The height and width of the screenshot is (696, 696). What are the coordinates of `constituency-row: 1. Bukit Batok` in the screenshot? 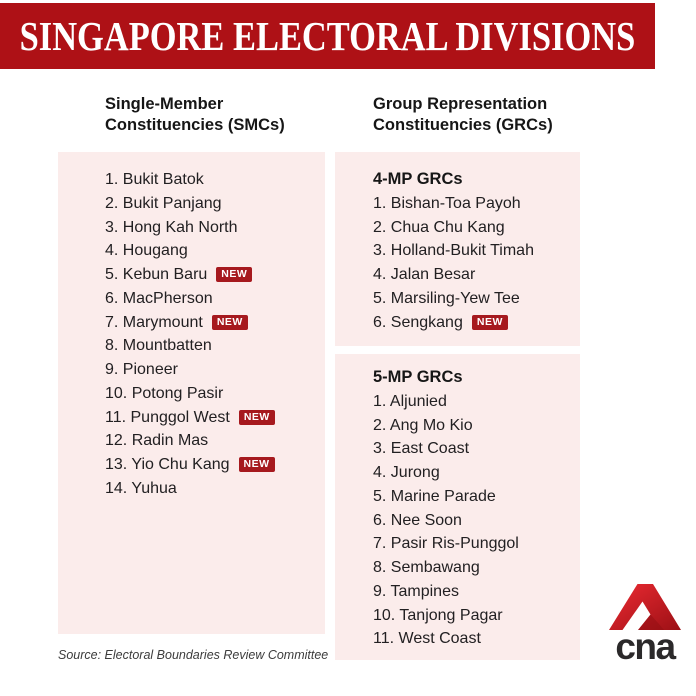 It's located at (210, 180).